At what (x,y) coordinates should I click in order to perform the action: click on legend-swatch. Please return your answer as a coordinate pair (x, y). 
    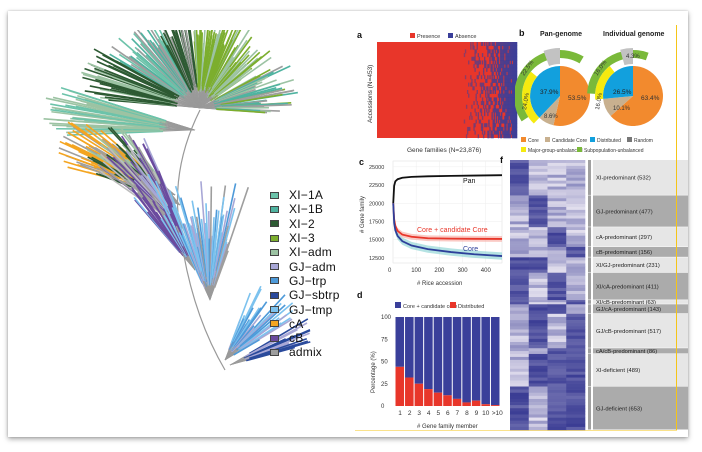
    Looking at the image, I should click on (274, 238).